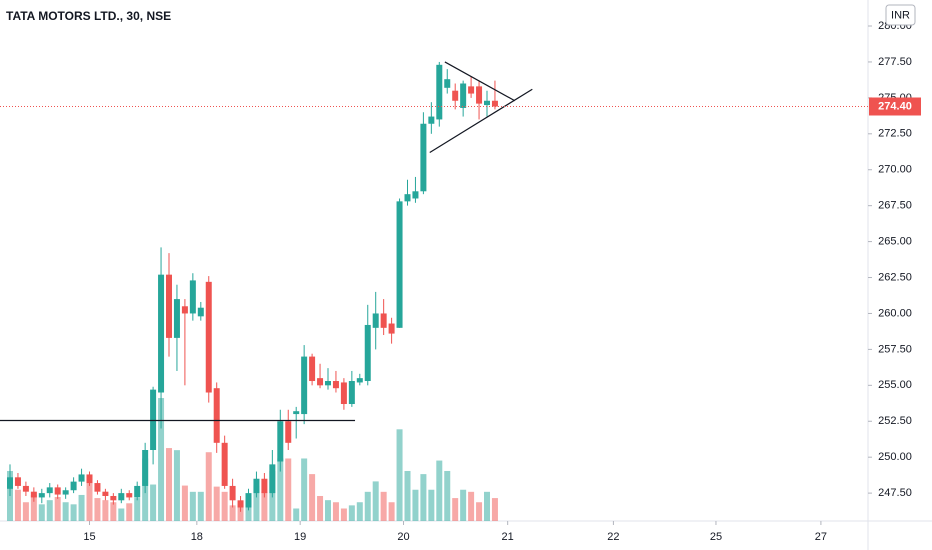  I want to click on x-tick-label: 19, so click(300, 537).